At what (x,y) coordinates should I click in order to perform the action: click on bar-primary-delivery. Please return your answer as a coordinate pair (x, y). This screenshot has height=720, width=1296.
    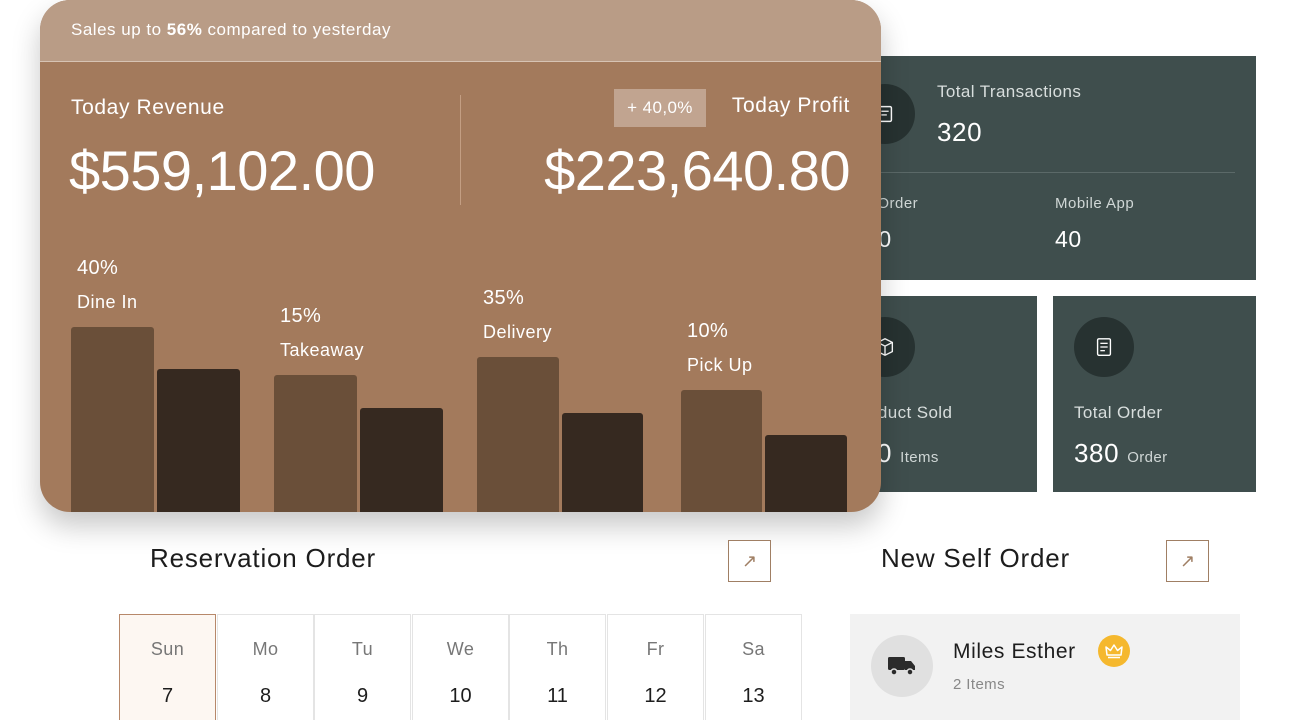
    Looking at the image, I should click on (518, 434).